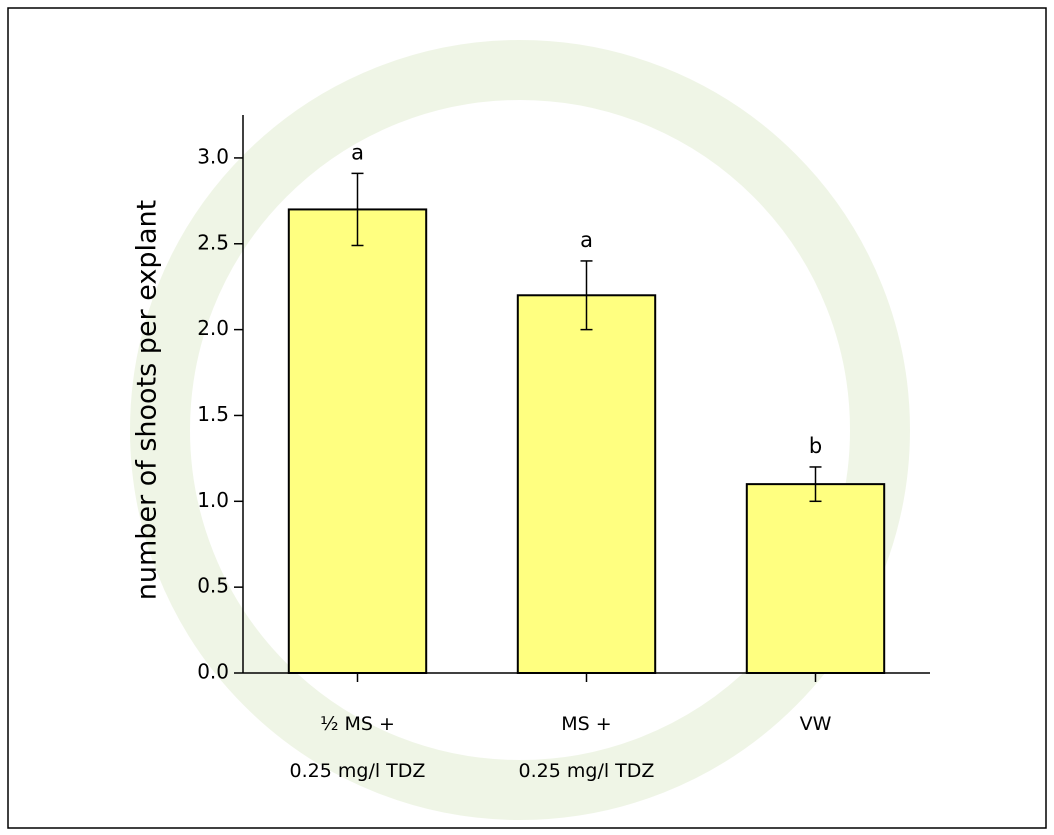 The height and width of the screenshot is (835, 1054). I want to click on y-tick-label: 1.0, so click(213, 500).